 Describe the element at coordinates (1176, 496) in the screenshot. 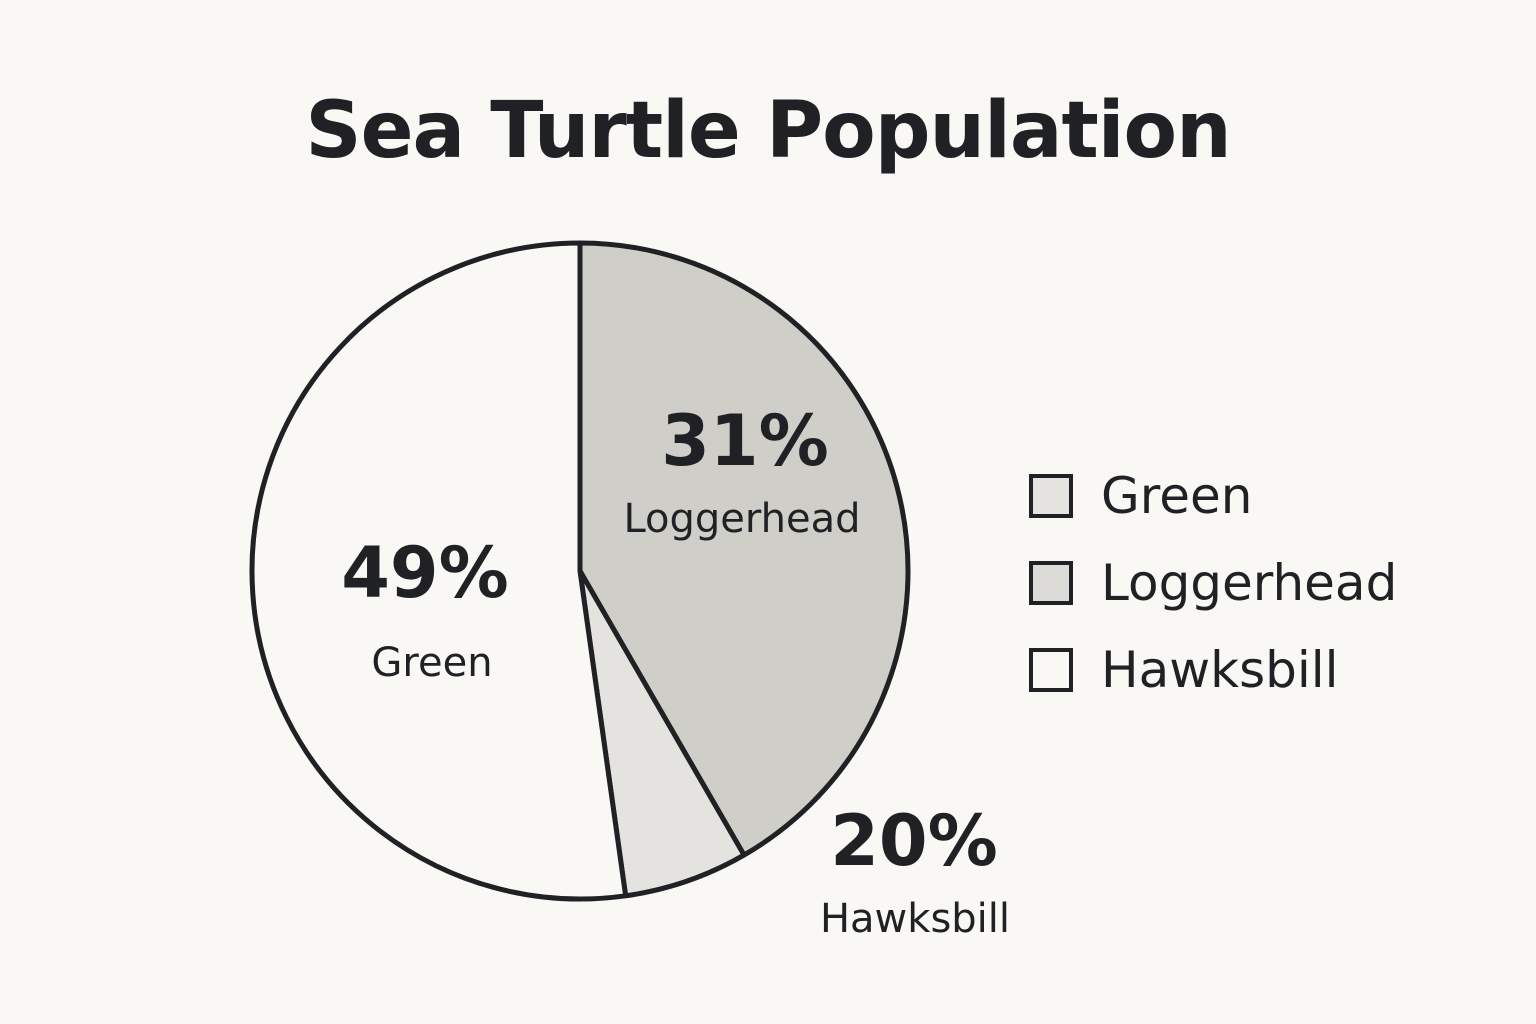

I see `legend-label-green: Green` at that location.